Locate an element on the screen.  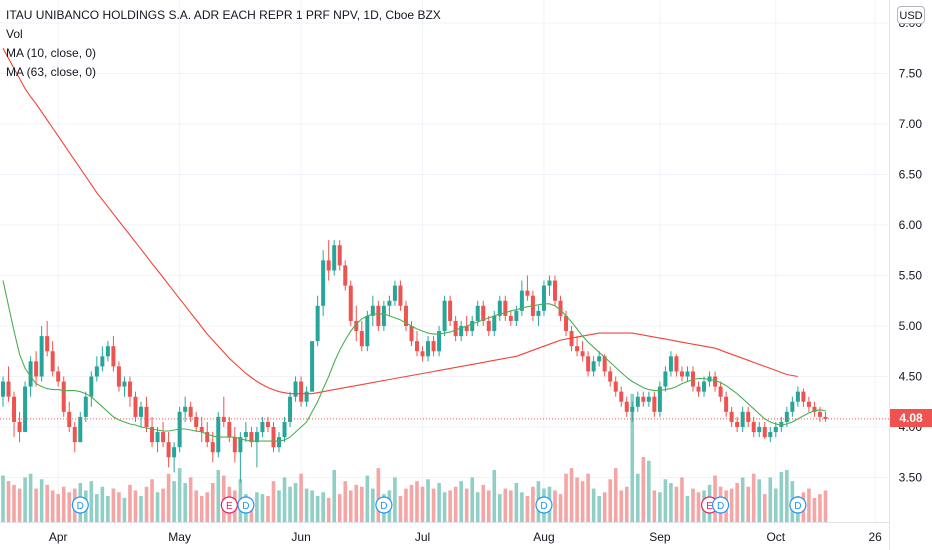
time-tick-label: Jun is located at coordinates (300, 537).